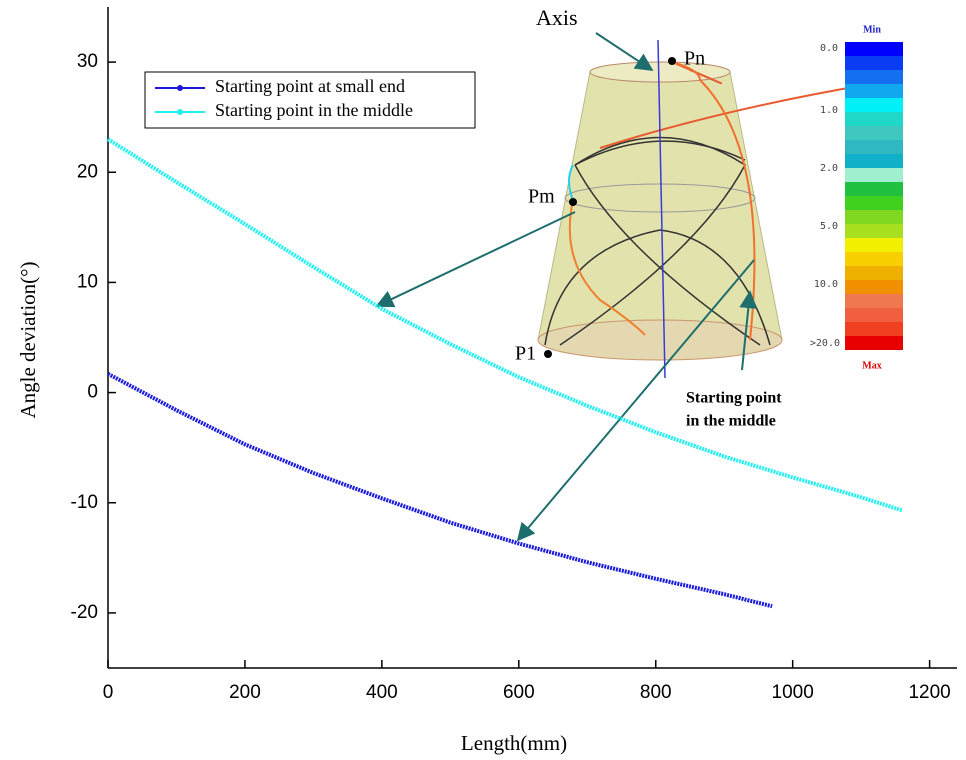 Image resolution: width=966 pixels, height=760 pixels. What do you see at coordinates (108, 692) in the screenshot?
I see `x-tick-label: 0` at bounding box center [108, 692].